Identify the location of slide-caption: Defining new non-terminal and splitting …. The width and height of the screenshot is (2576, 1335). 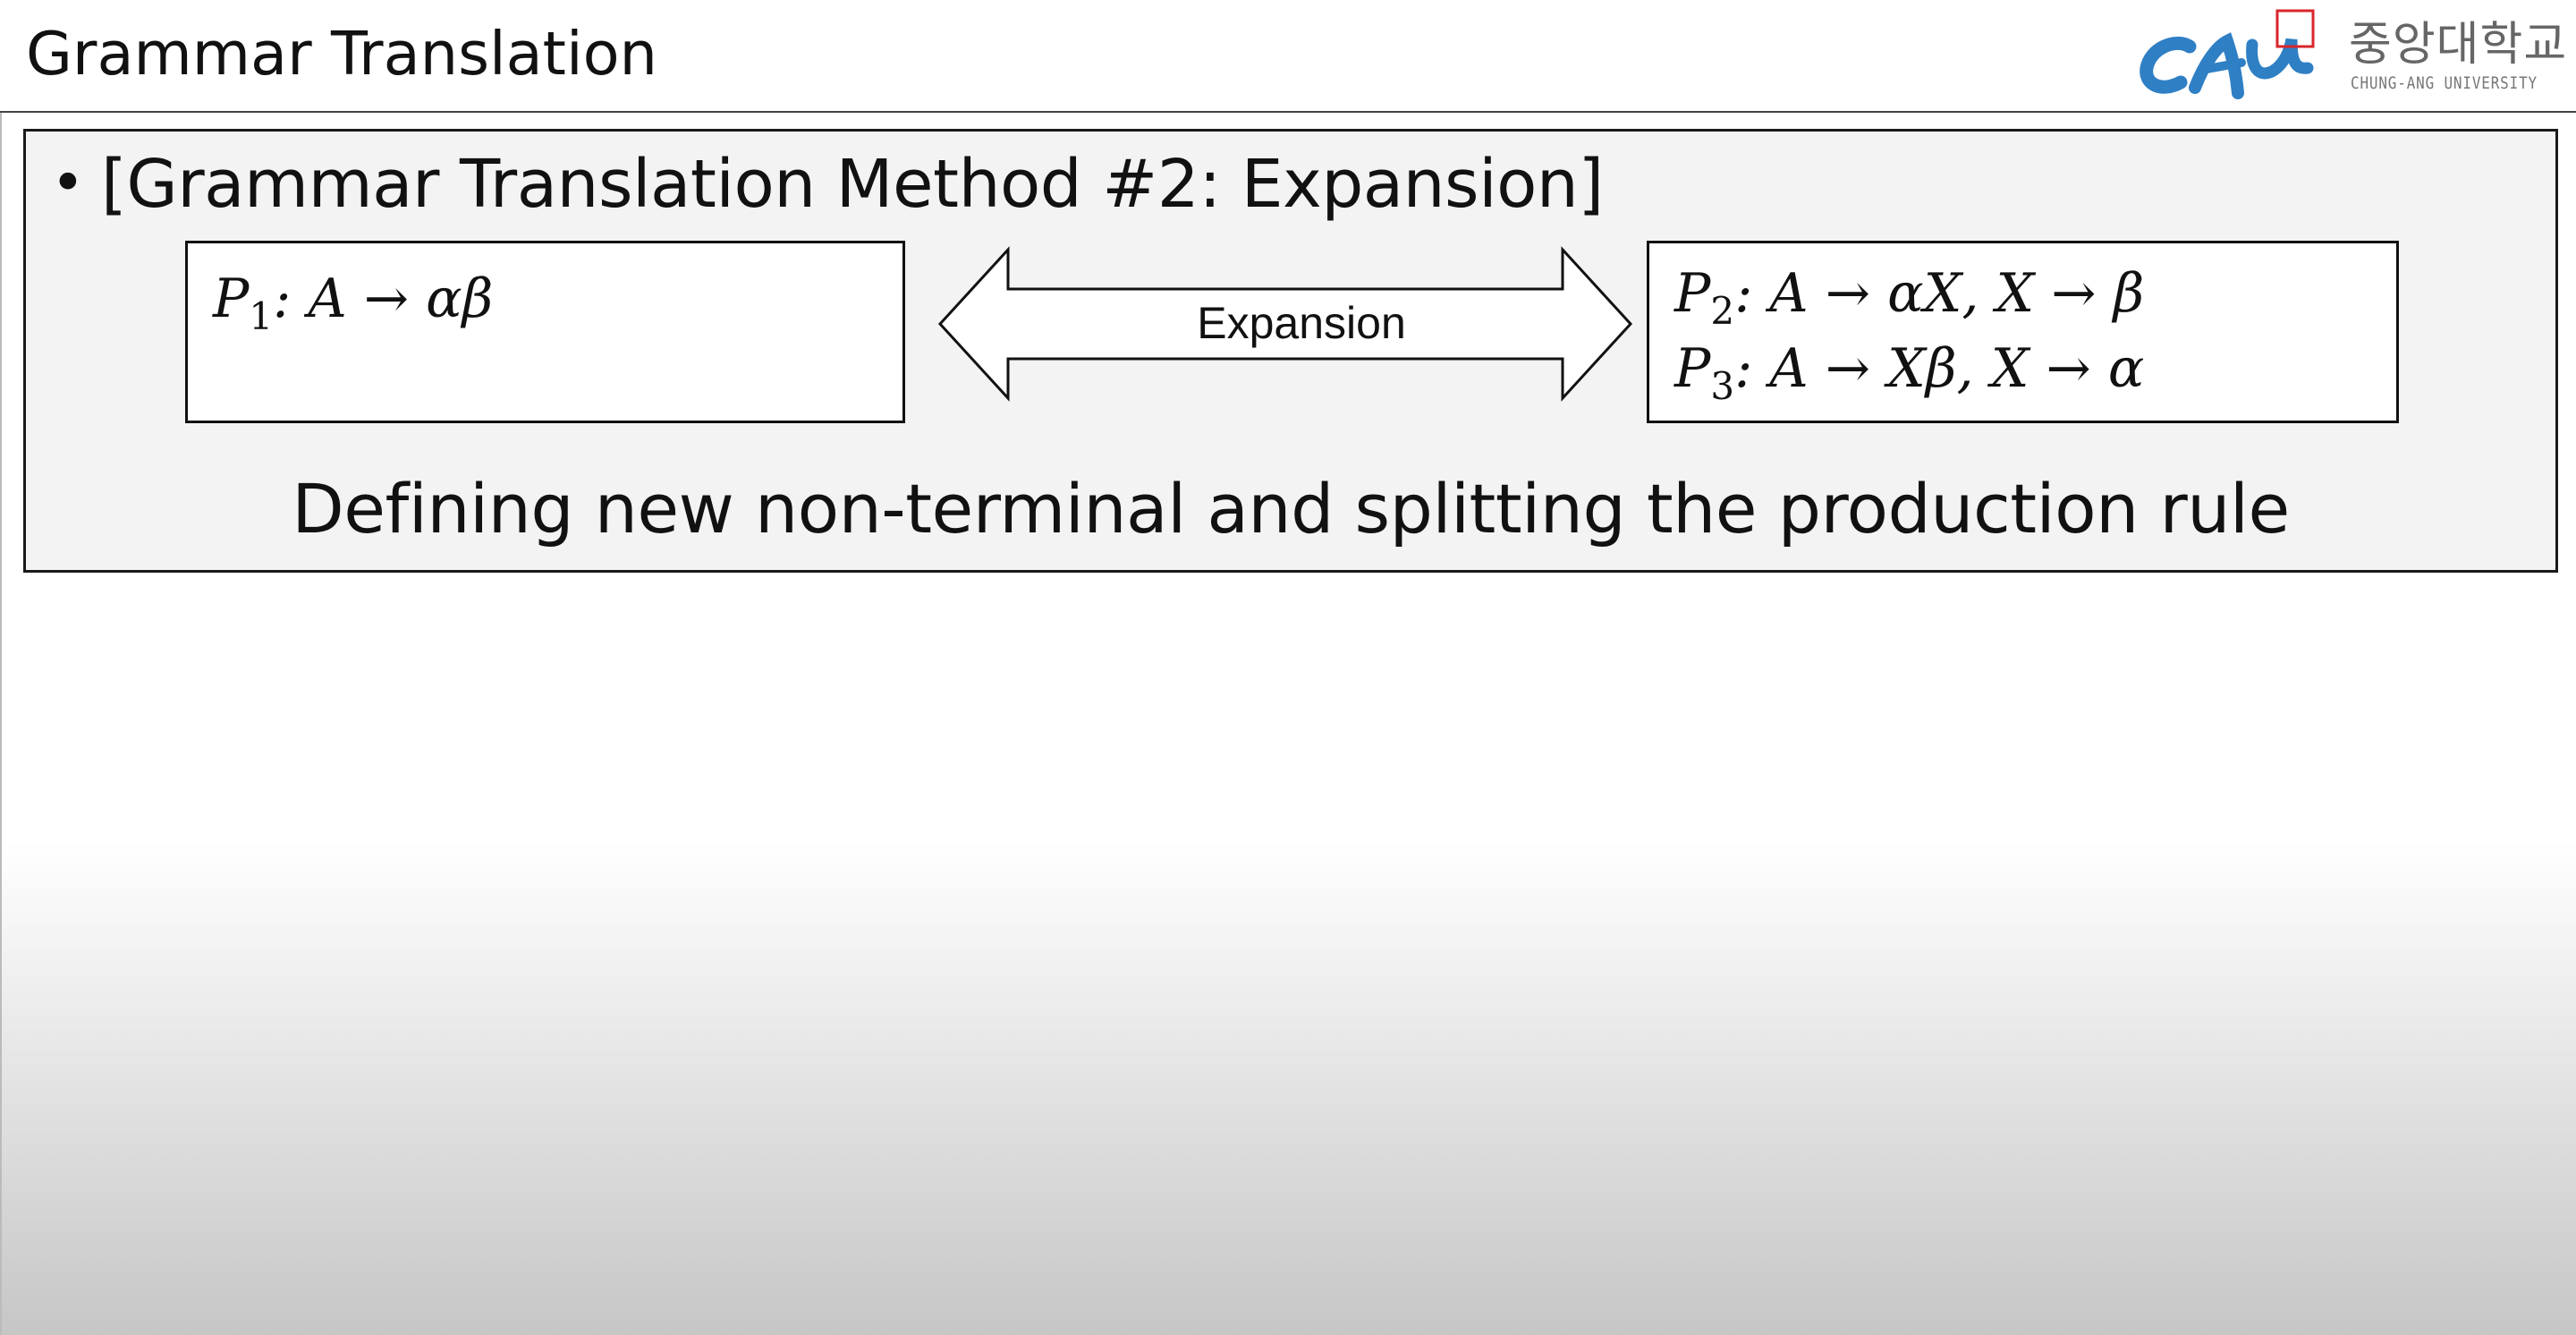
(1291, 508).